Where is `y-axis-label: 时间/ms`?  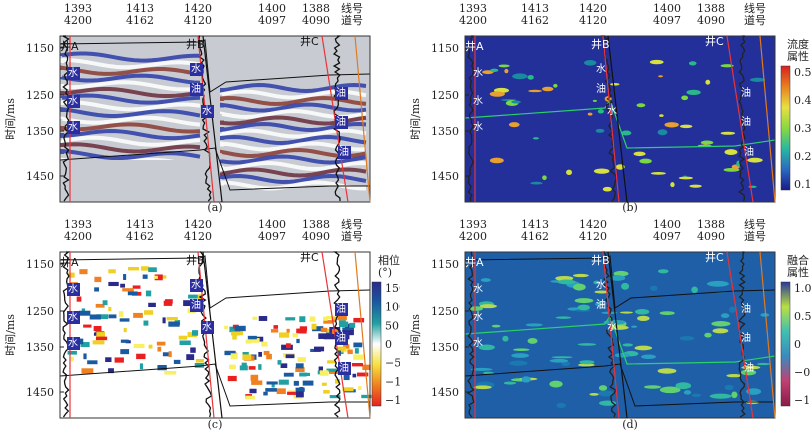 y-axis-label: 时间/ms is located at coordinates (415, 335).